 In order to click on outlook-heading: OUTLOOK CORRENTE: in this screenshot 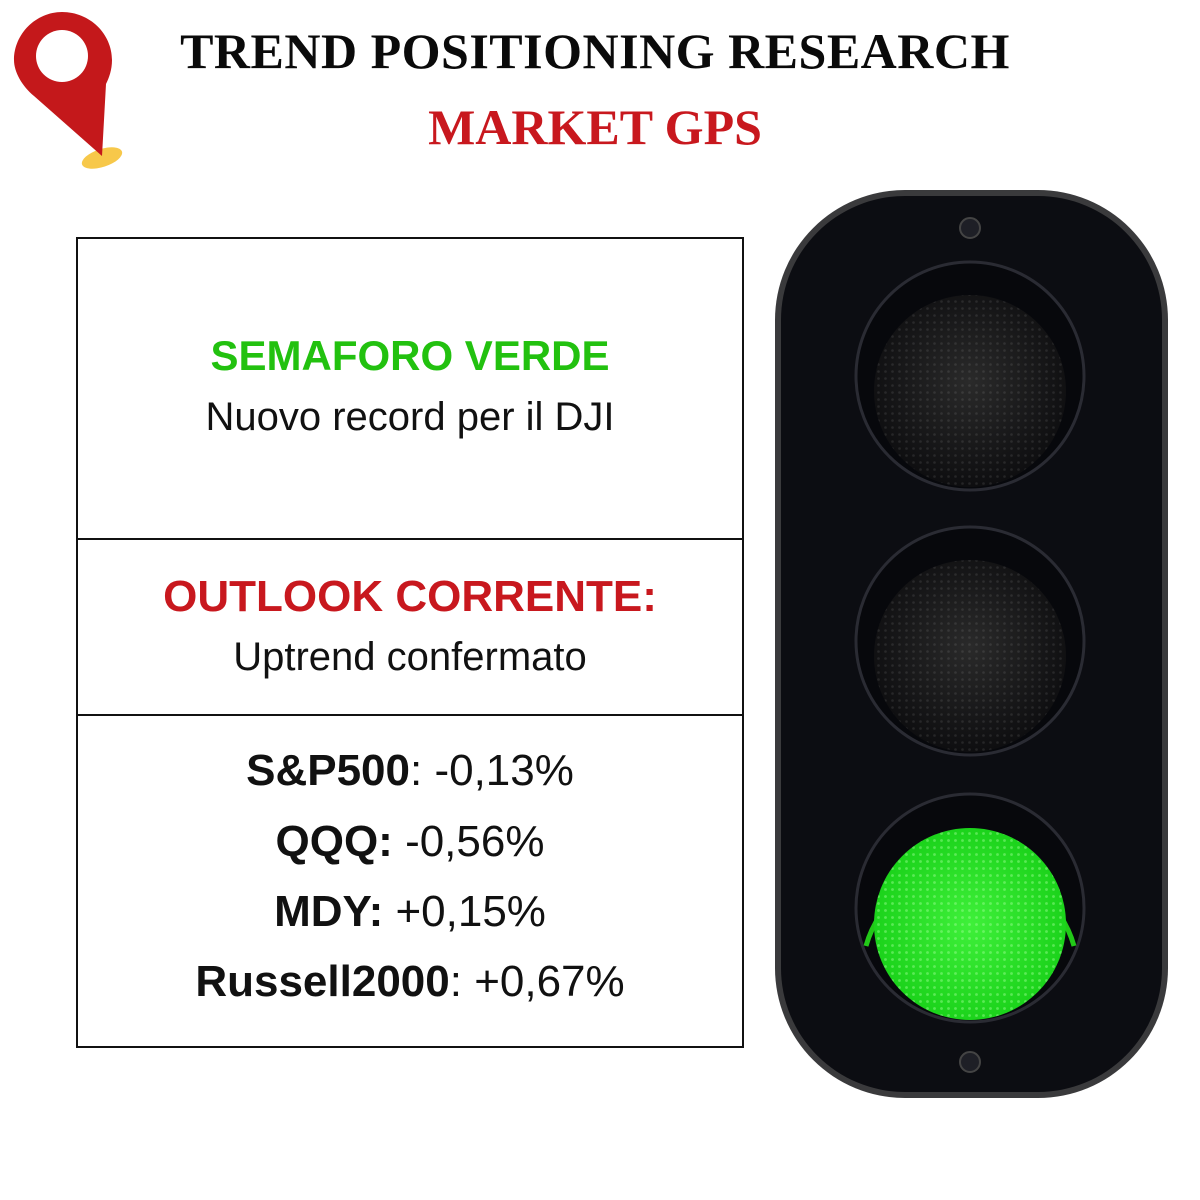, I will do `click(410, 596)`.